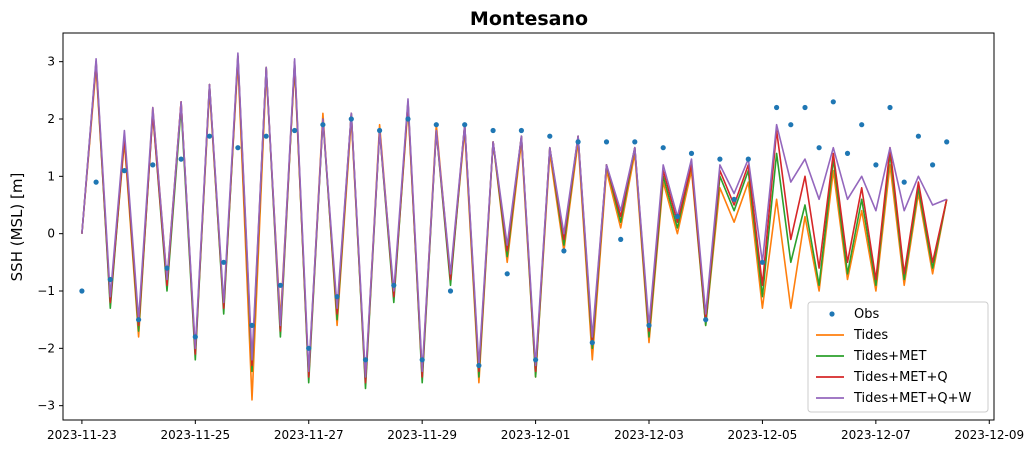  What do you see at coordinates (989, 435) in the screenshot?
I see `x-tick-label: 2023-12-09` at bounding box center [989, 435].